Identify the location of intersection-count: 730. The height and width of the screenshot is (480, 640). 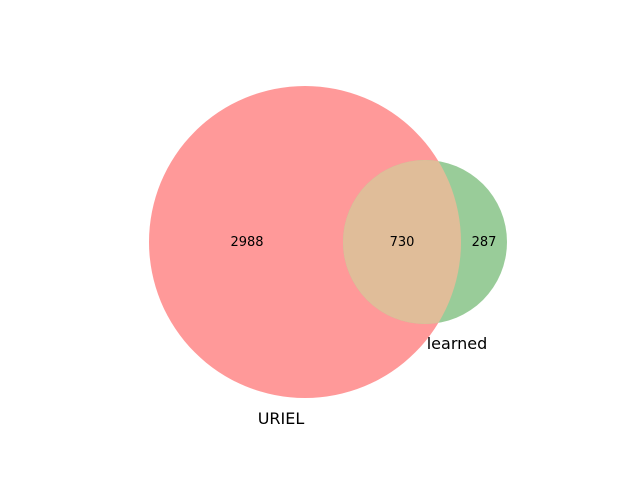
(402, 242).